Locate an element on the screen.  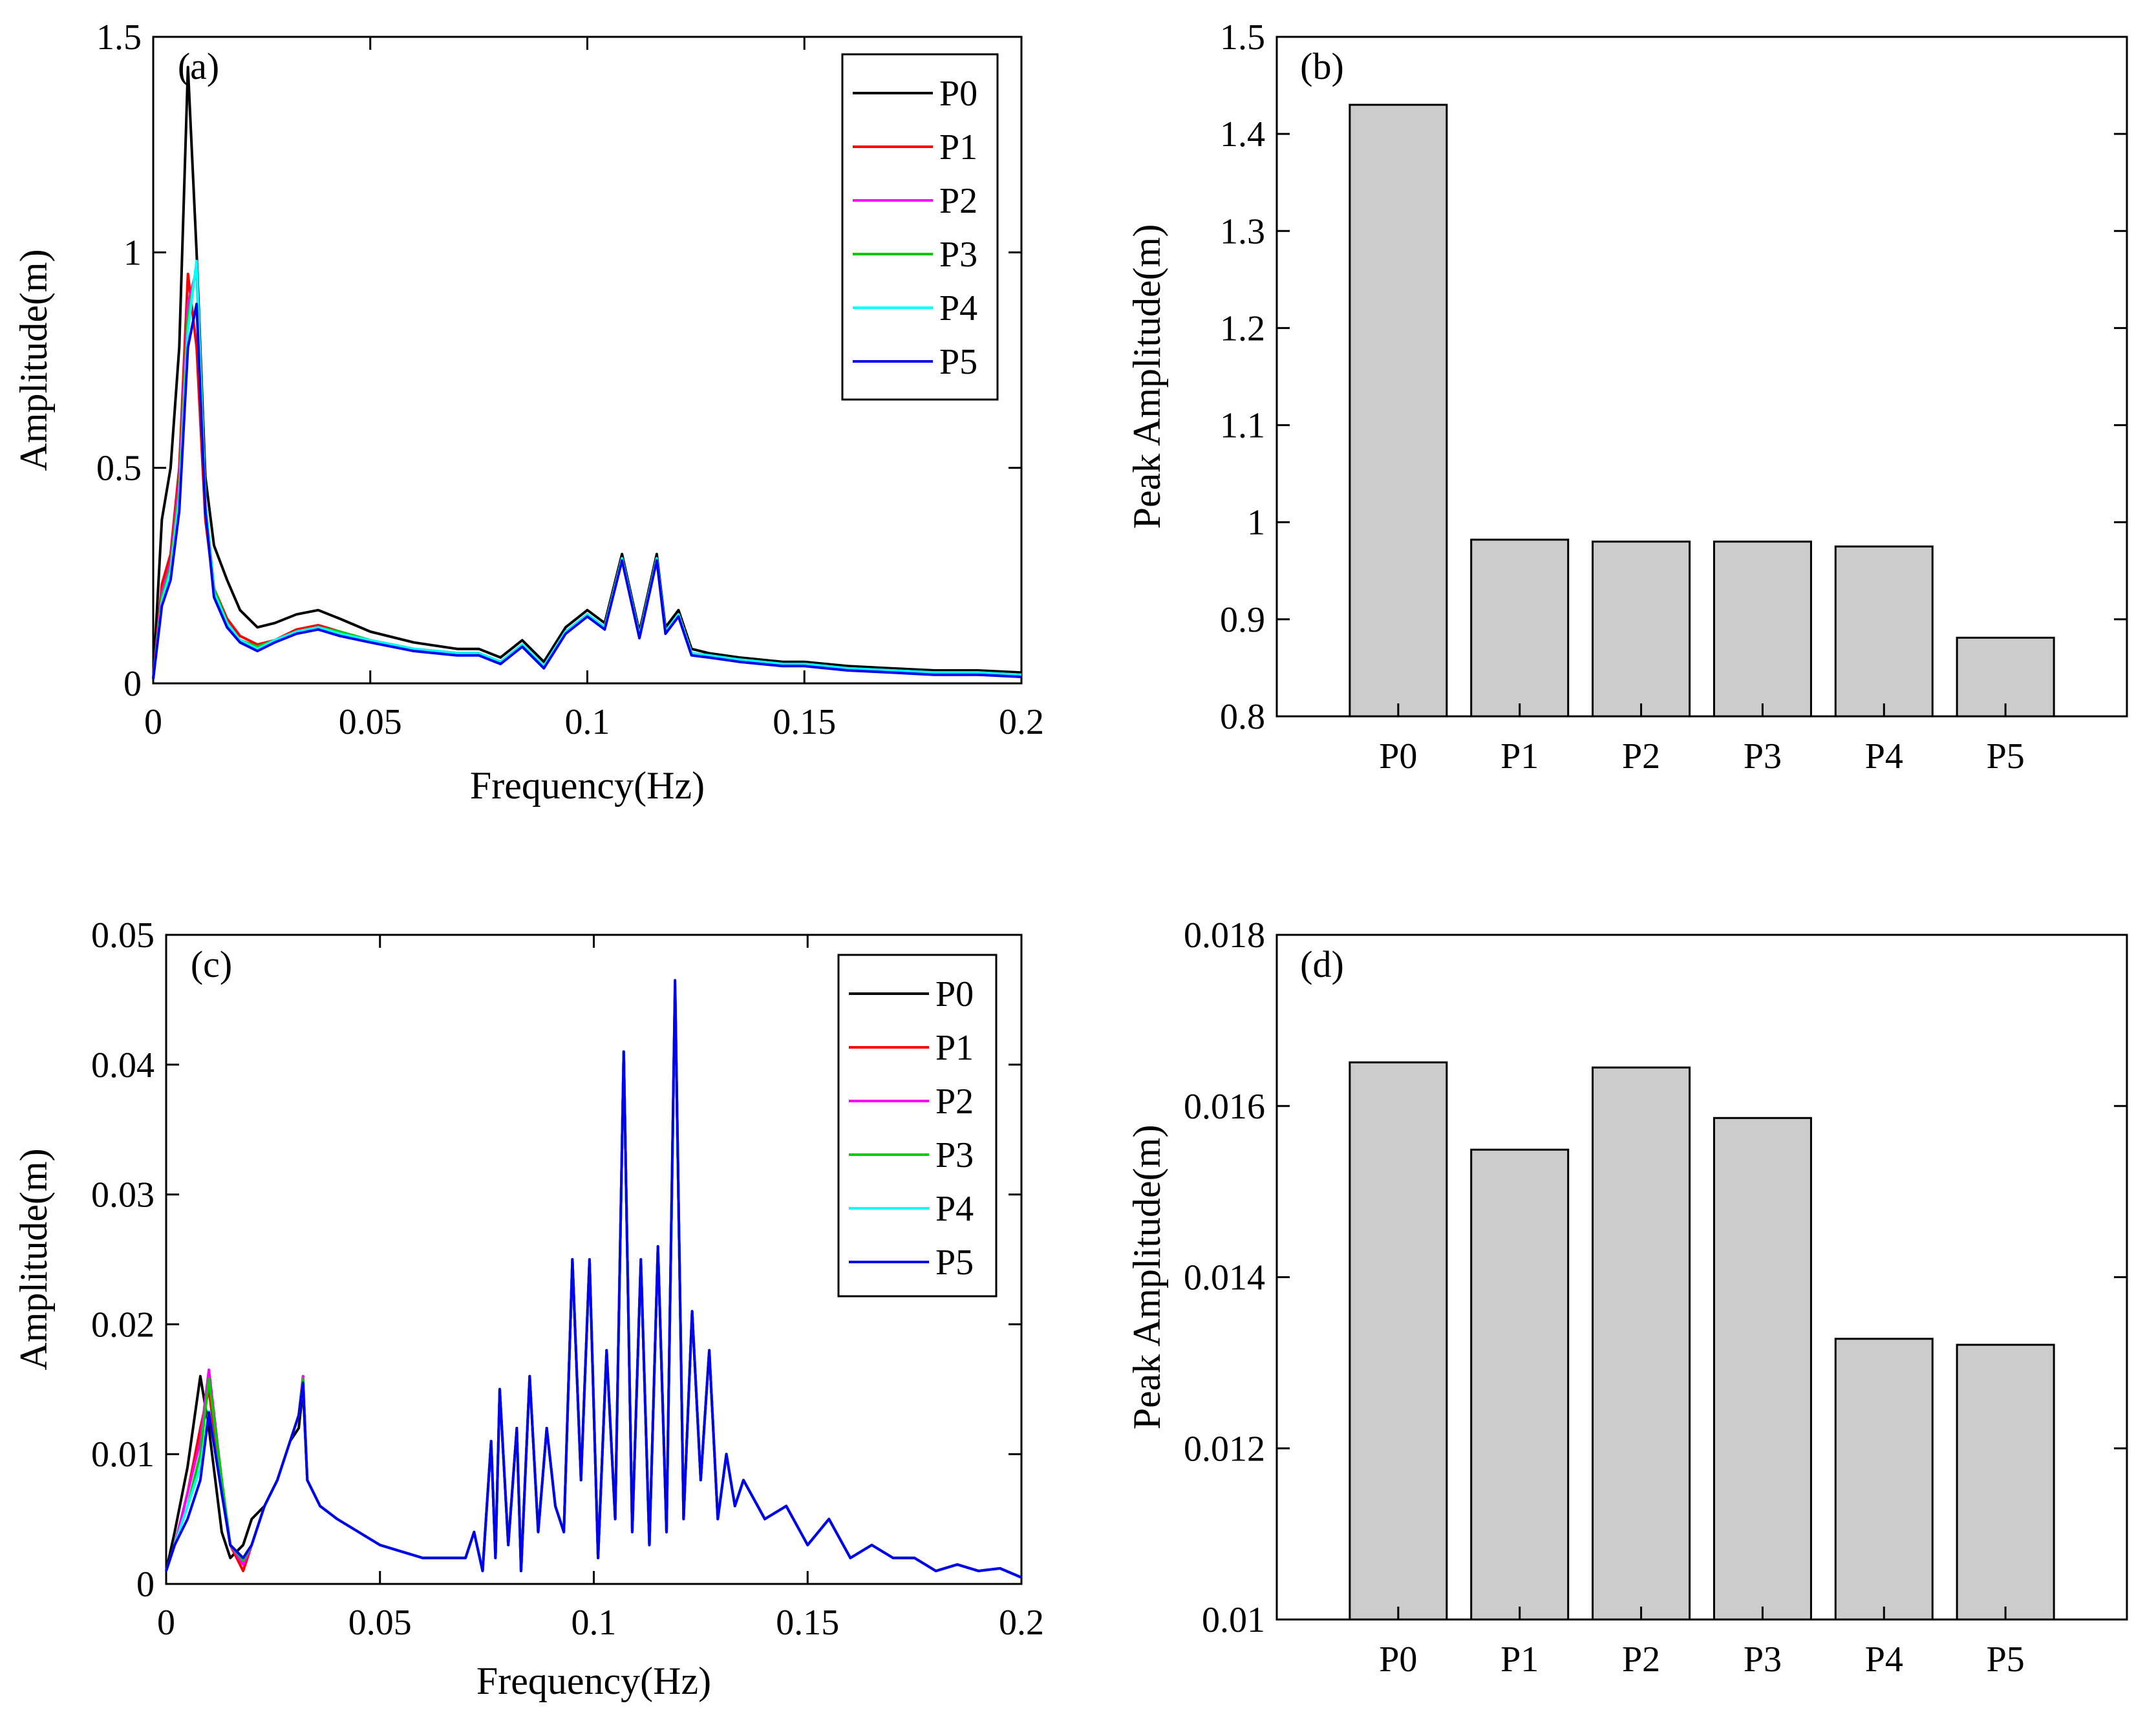
y-tick-label: 0.03 is located at coordinates (123, 1195).